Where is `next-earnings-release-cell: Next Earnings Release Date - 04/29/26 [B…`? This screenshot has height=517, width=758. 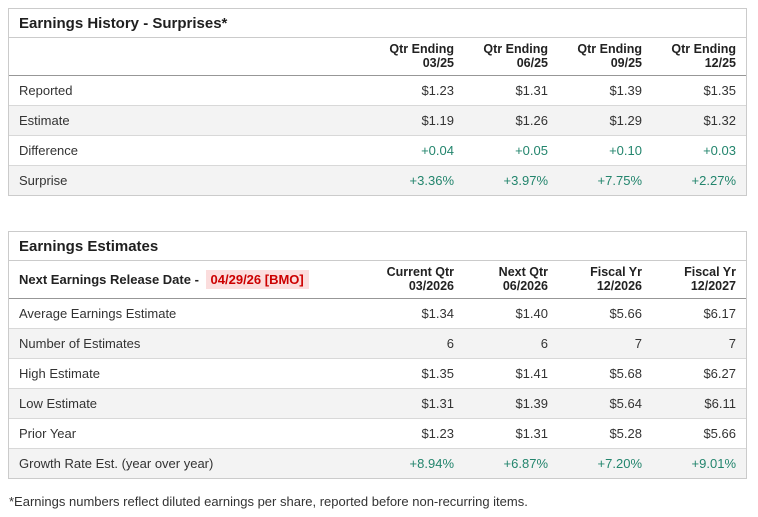
next-earnings-release-cell: Next Earnings Release Date - 04/29/26 [B… is located at coordinates (189, 280).